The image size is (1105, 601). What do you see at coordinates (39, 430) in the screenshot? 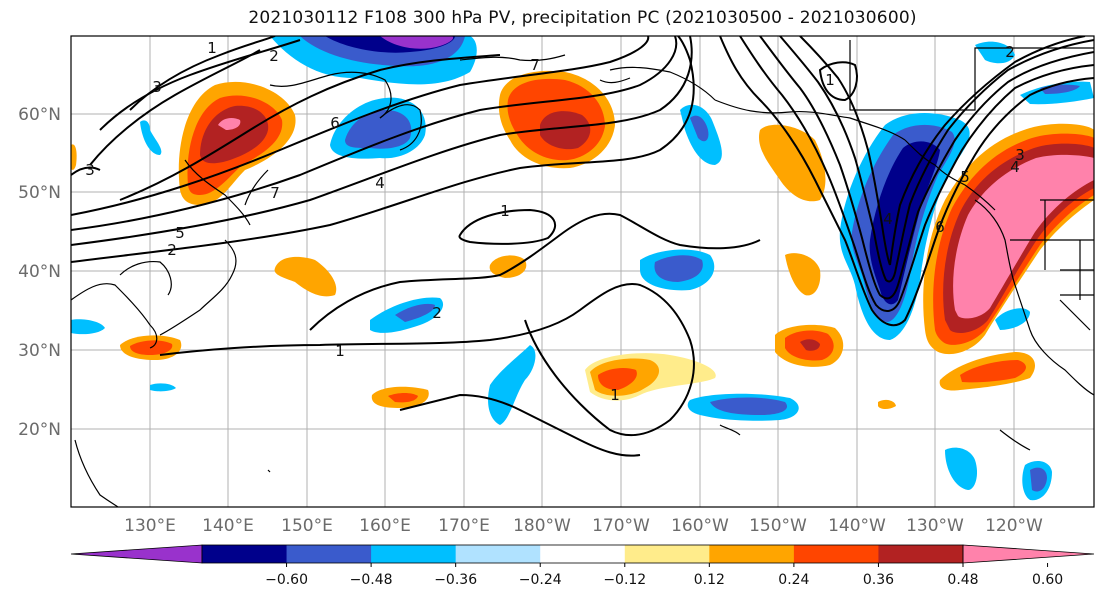
I see `lat-label: 20°N` at bounding box center [39, 430].